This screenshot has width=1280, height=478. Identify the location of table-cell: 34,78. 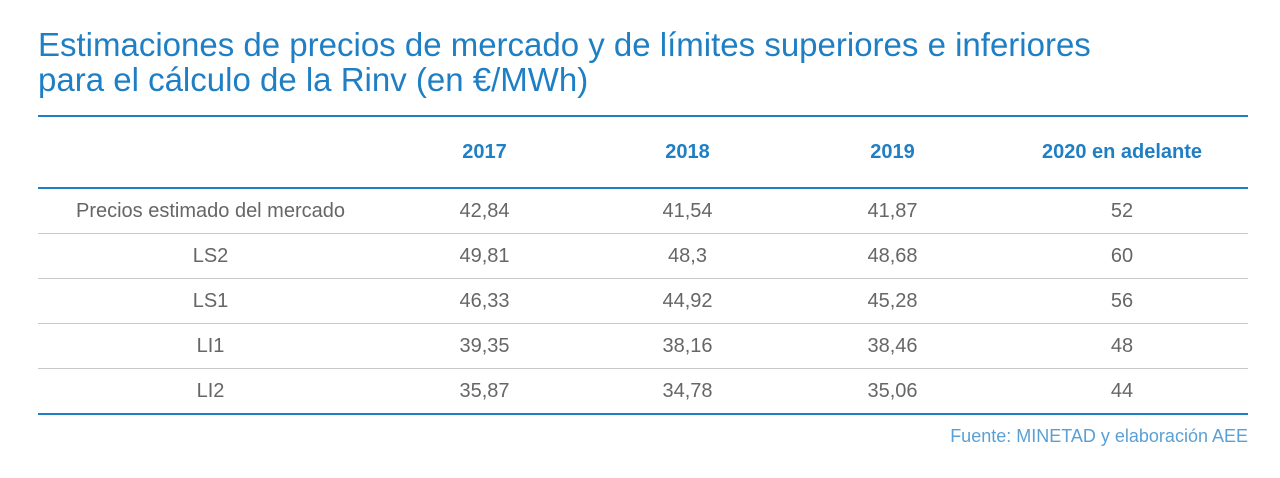
(687, 390).